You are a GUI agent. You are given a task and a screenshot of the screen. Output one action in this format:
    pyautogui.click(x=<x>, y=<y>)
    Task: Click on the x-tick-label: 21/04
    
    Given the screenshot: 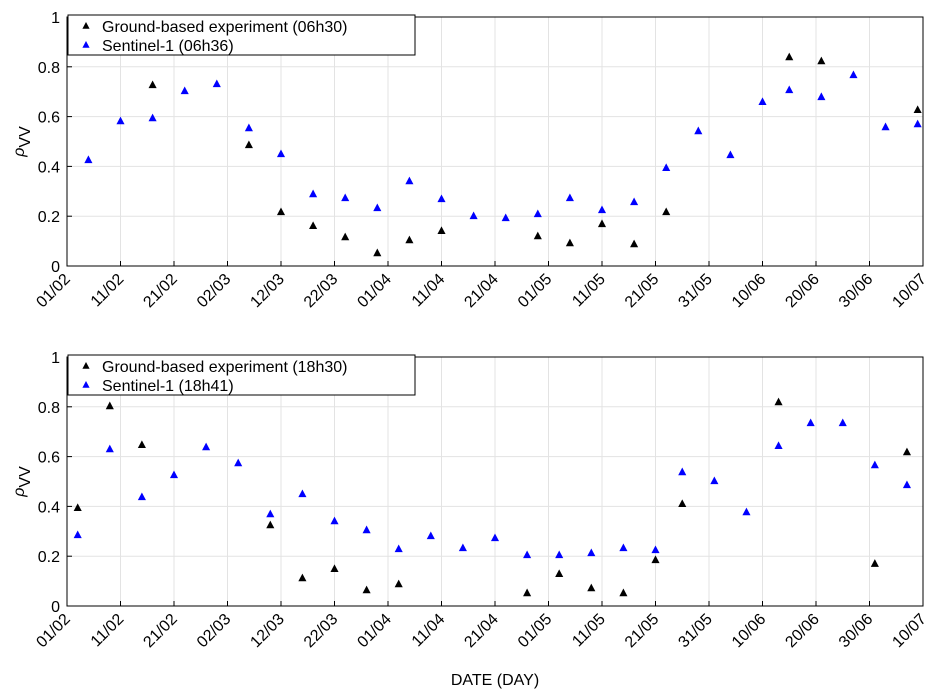 What is the action you would take?
    pyautogui.click(x=481, y=631)
    